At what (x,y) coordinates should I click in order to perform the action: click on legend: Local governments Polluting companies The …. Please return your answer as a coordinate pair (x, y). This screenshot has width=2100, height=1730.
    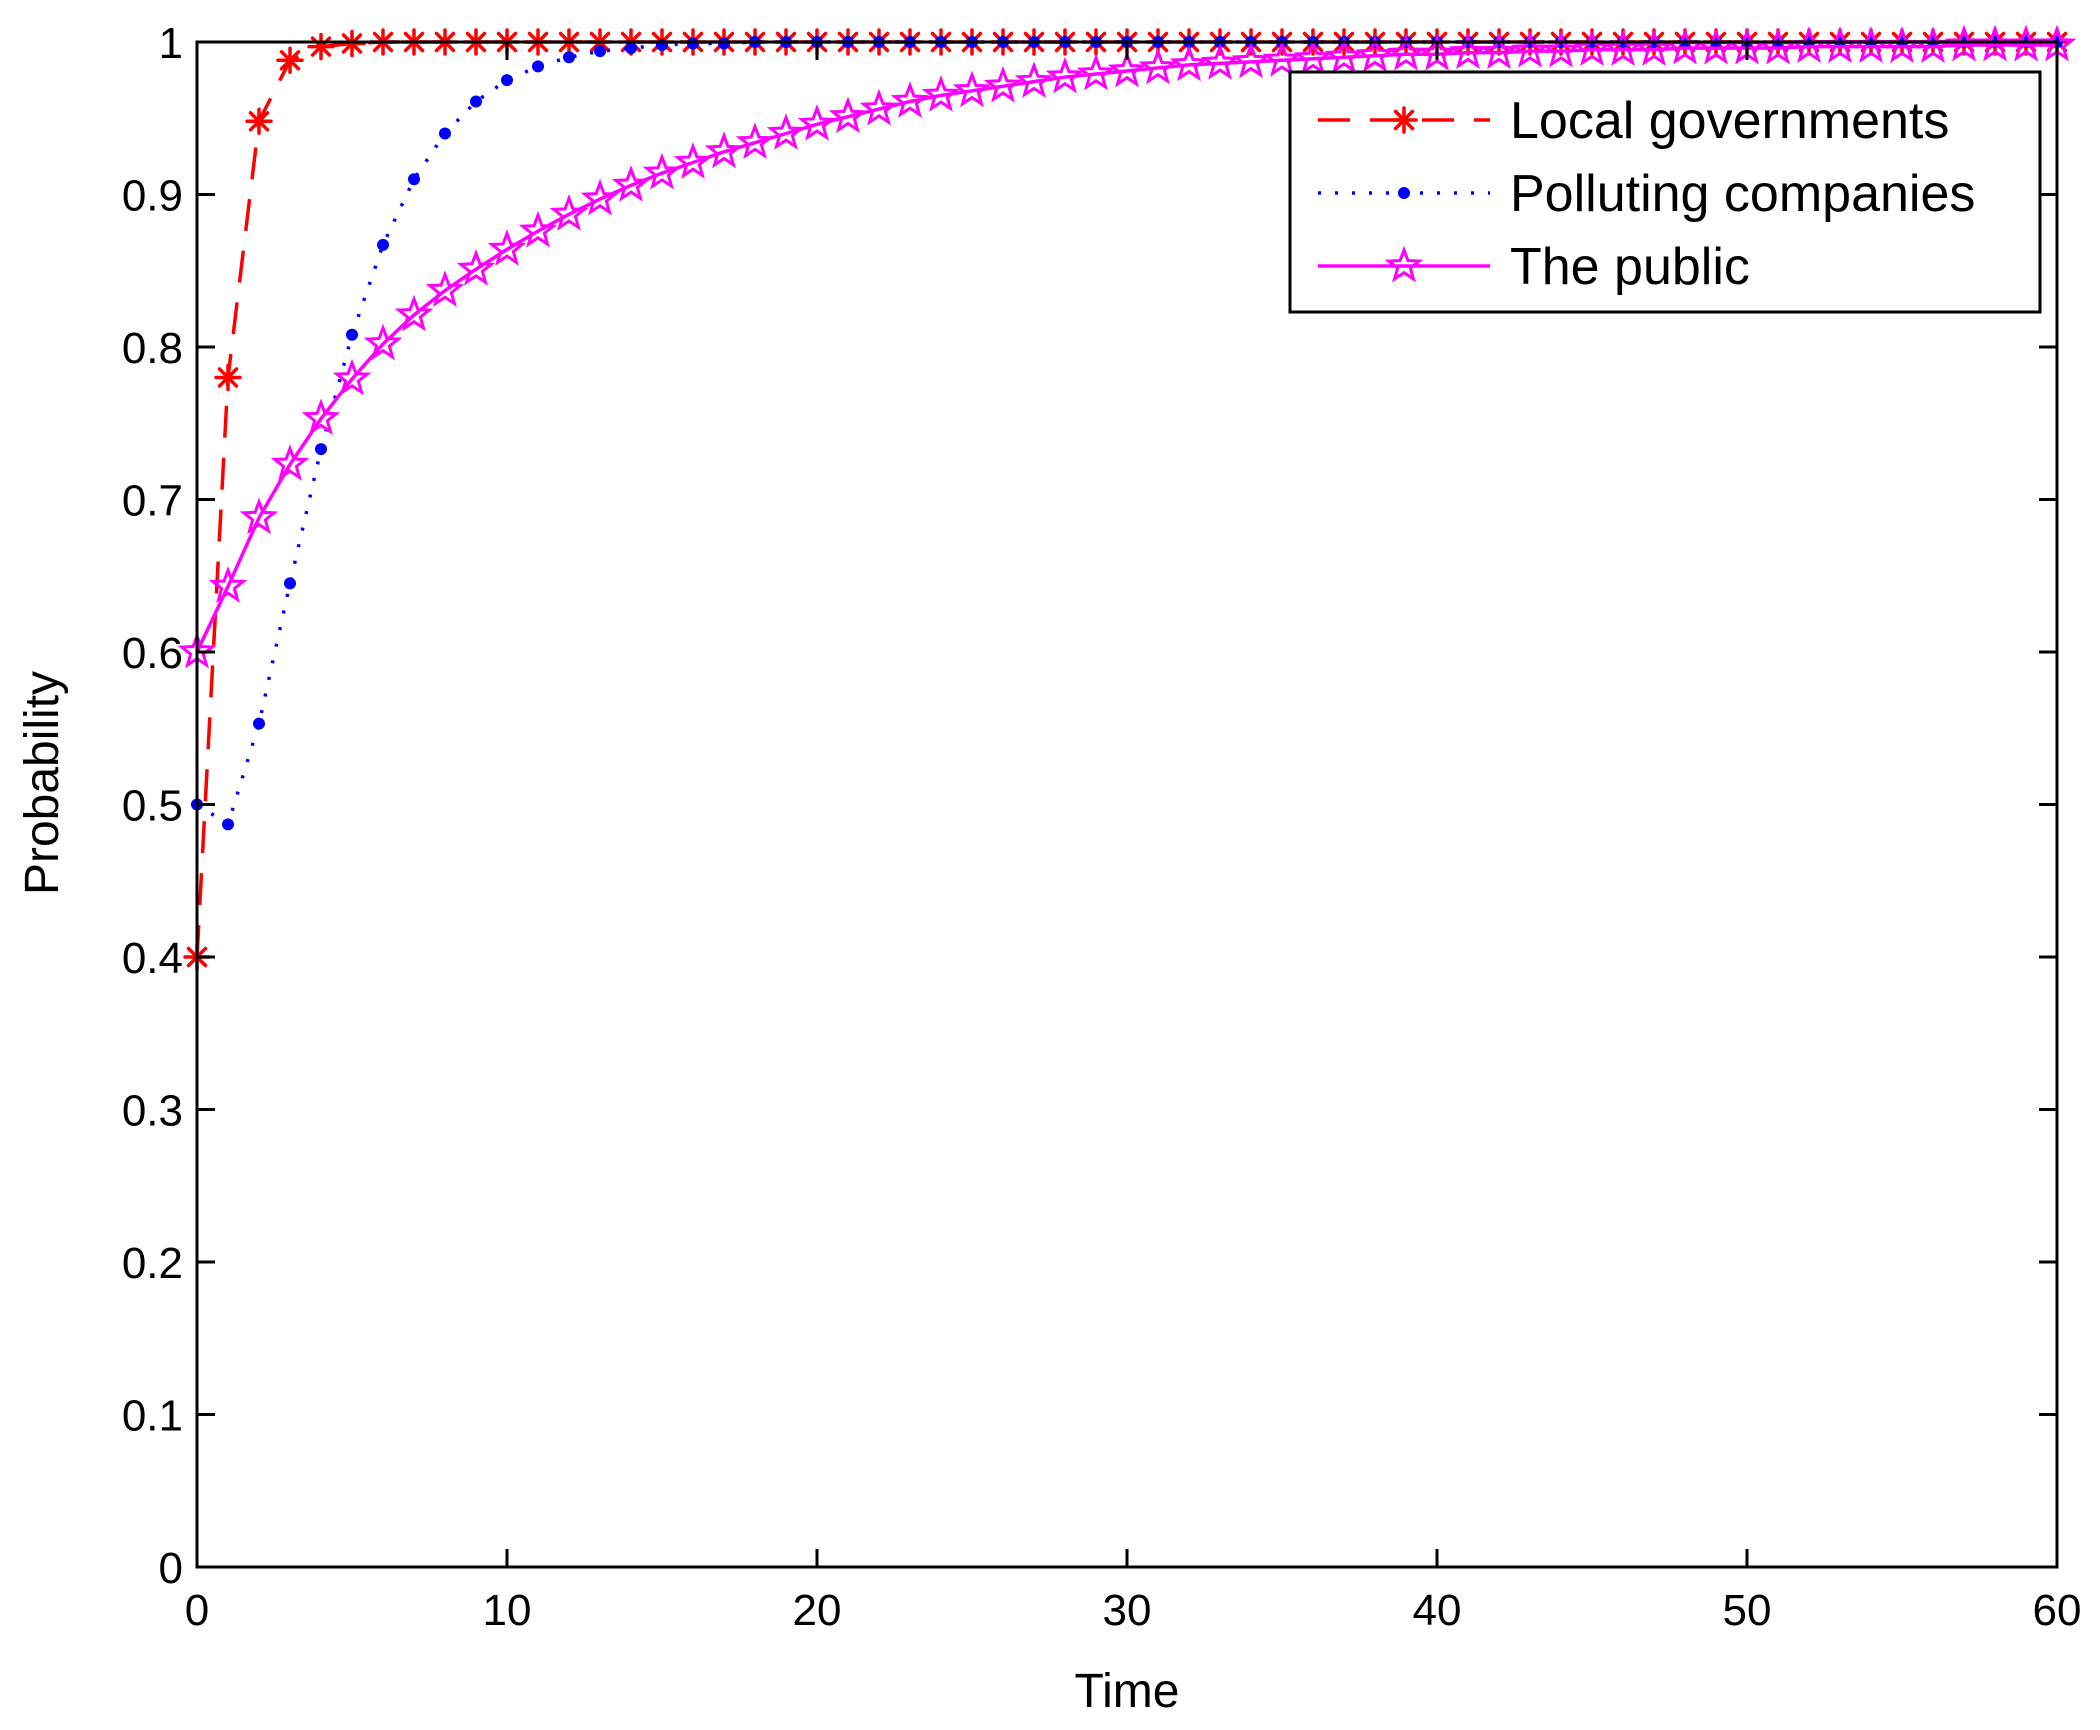
    Looking at the image, I should click on (1665, 192).